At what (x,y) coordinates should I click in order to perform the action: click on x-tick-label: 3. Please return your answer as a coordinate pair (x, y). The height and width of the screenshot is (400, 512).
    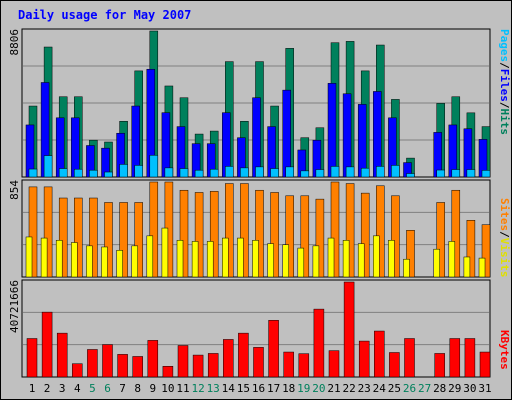
    Looking at the image, I should click on (62, 388).